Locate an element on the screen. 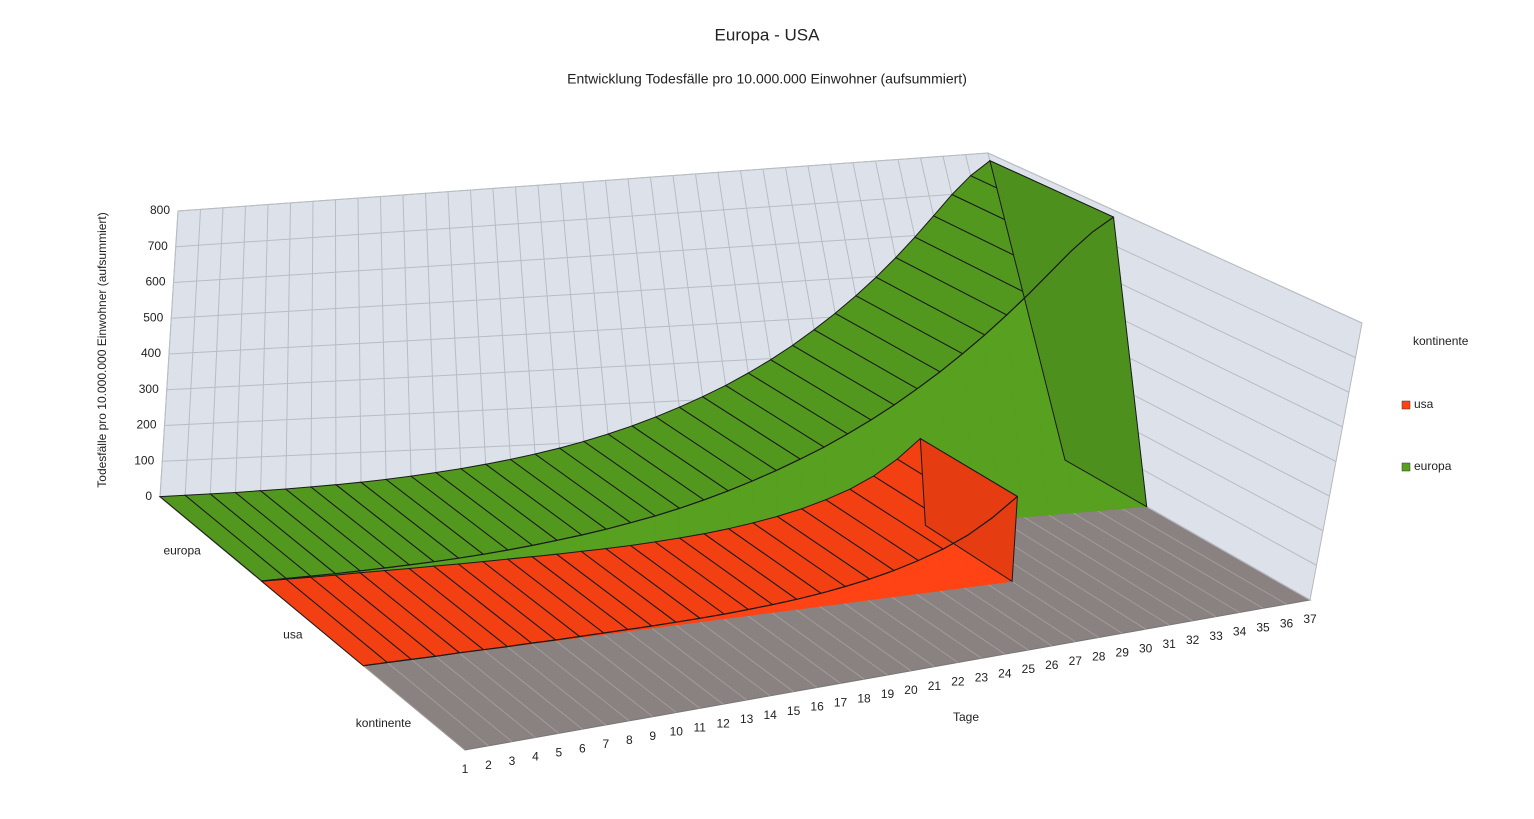 The width and height of the screenshot is (1534, 819). x-tick-label: 1 is located at coordinates (465, 769).